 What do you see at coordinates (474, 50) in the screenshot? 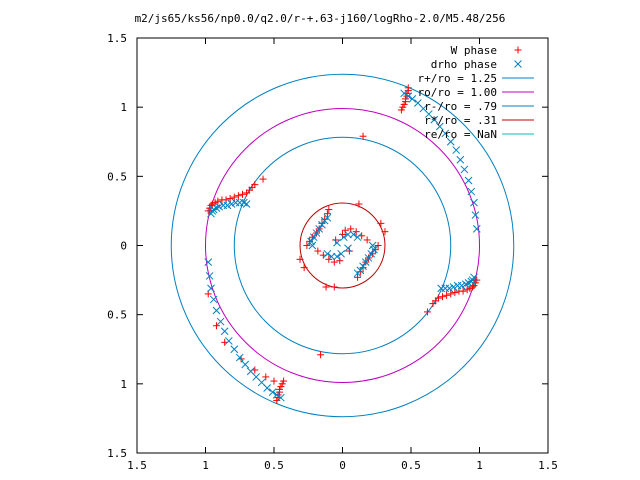
I see `legend-label: W phase` at bounding box center [474, 50].